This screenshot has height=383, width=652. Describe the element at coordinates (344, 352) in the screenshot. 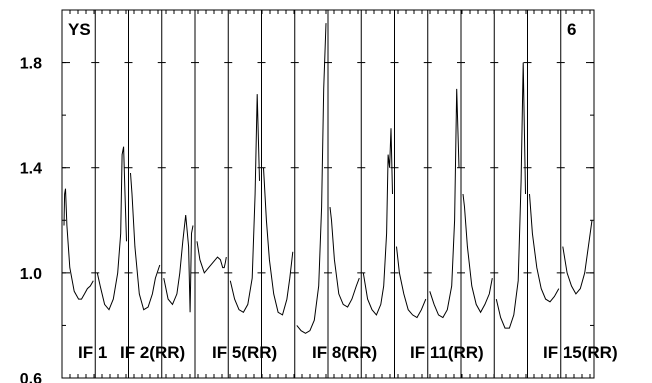

I see `panel-label: IF 8(RR)` at that location.